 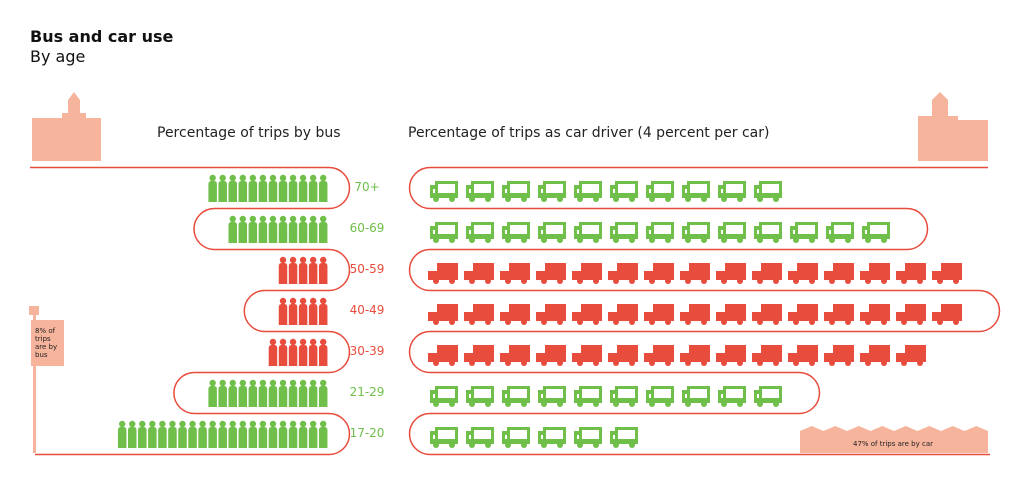 What do you see at coordinates (66, 126) in the screenshot?
I see `left-building-icon` at bounding box center [66, 126].